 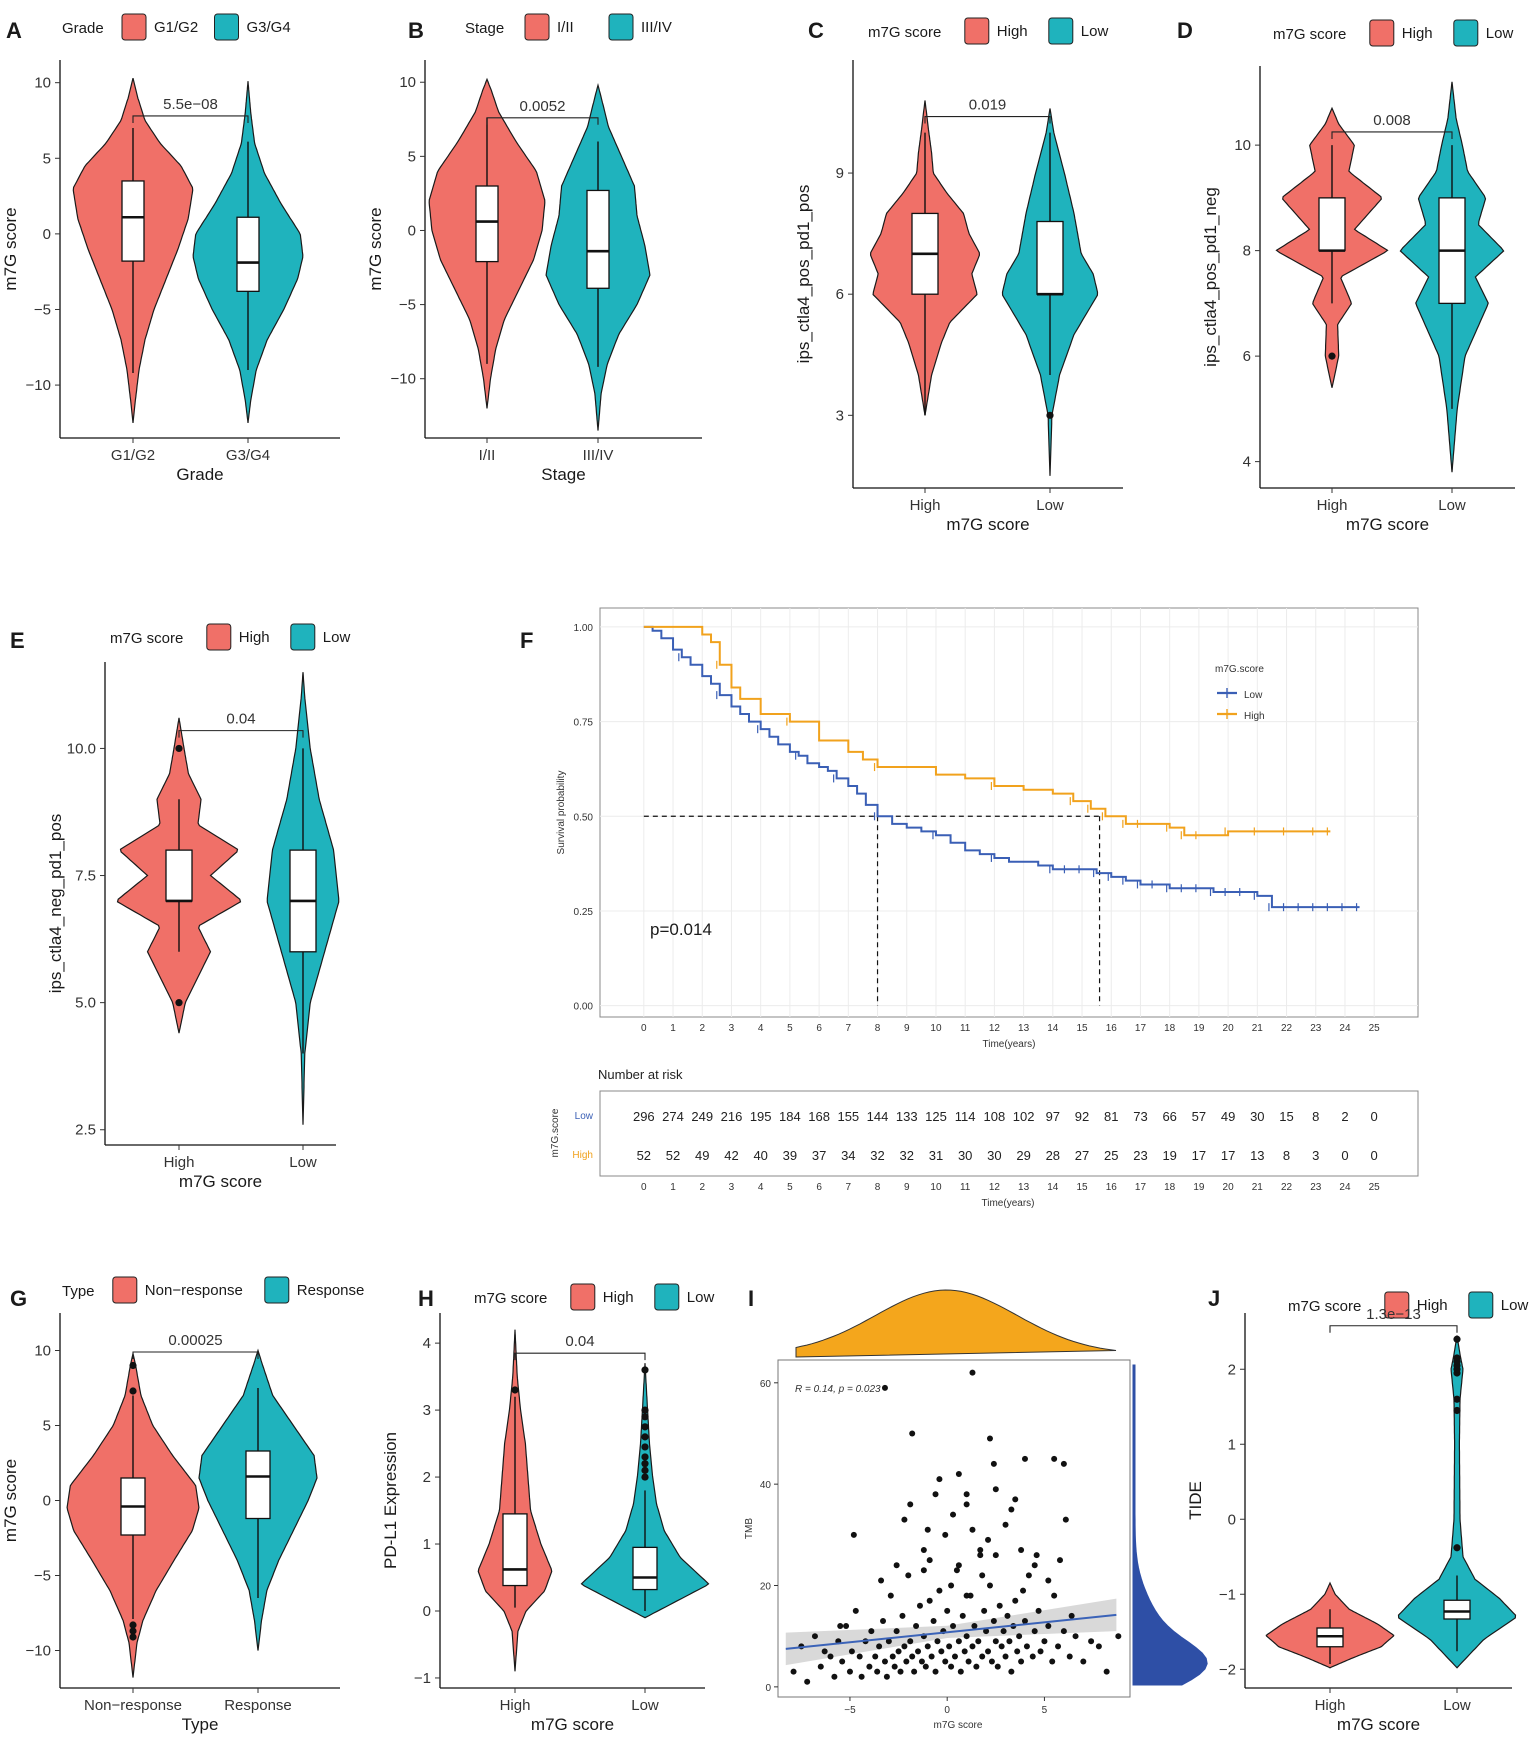 I want to click on risk-x-tick: 23, so click(x=1316, y=1187).